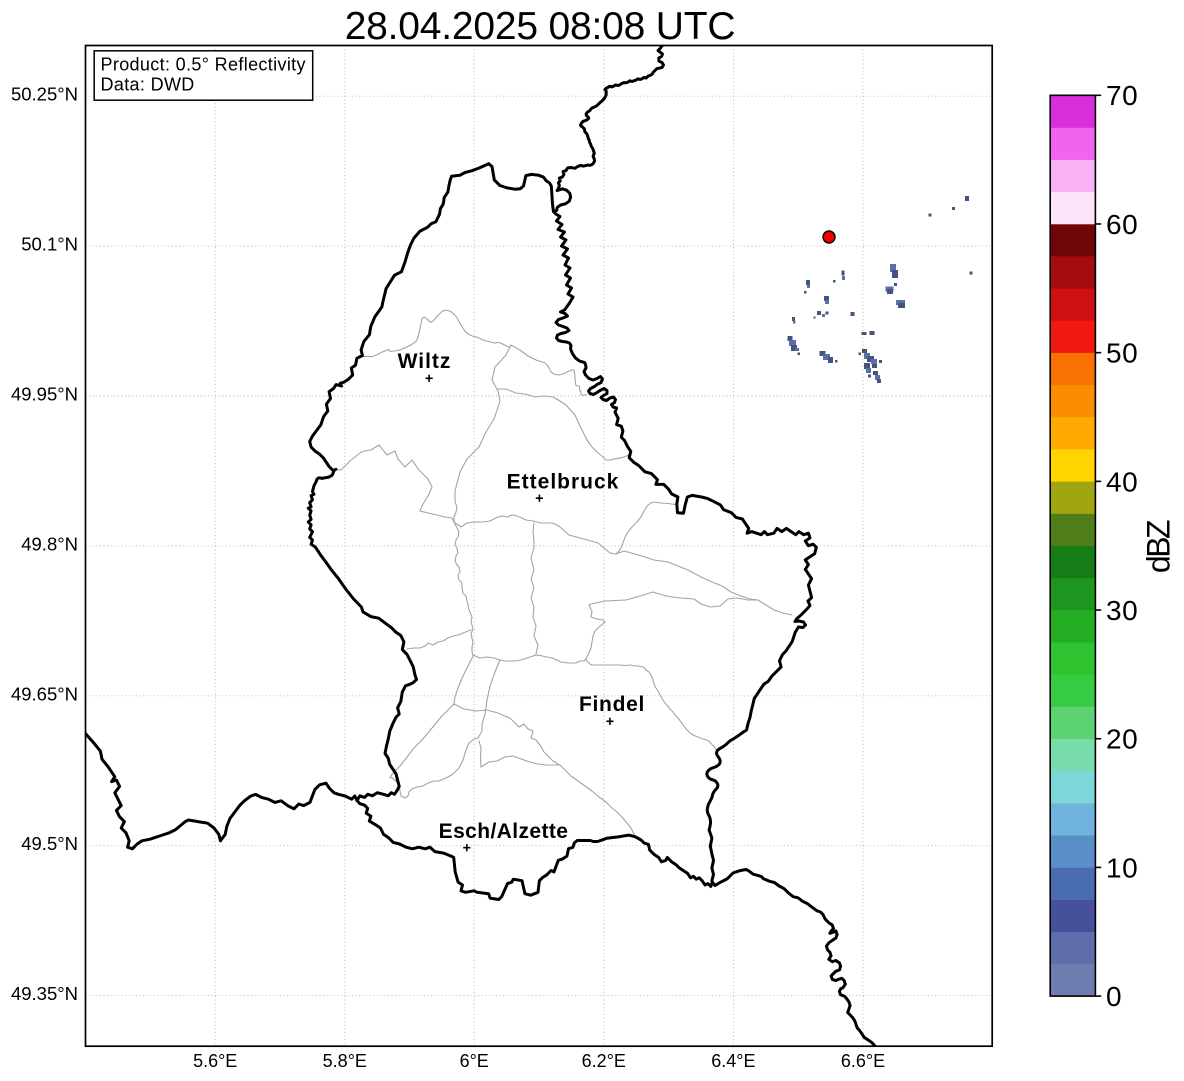  What do you see at coordinates (345, 1061) in the screenshot?
I see `svg-text: 5.8°E` at bounding box center [345, 1061].